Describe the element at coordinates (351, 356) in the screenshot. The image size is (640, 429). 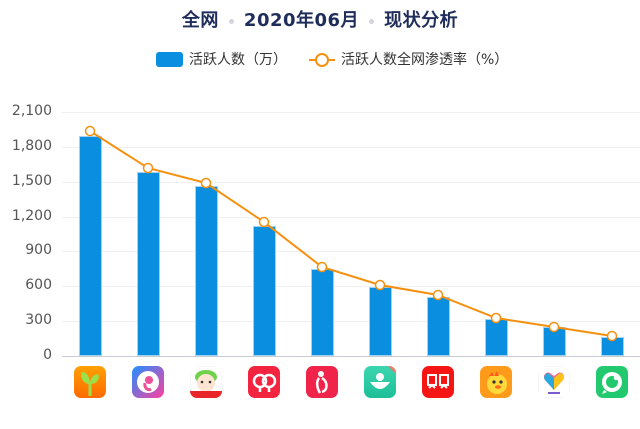
I see `x-axis-line` at that location.